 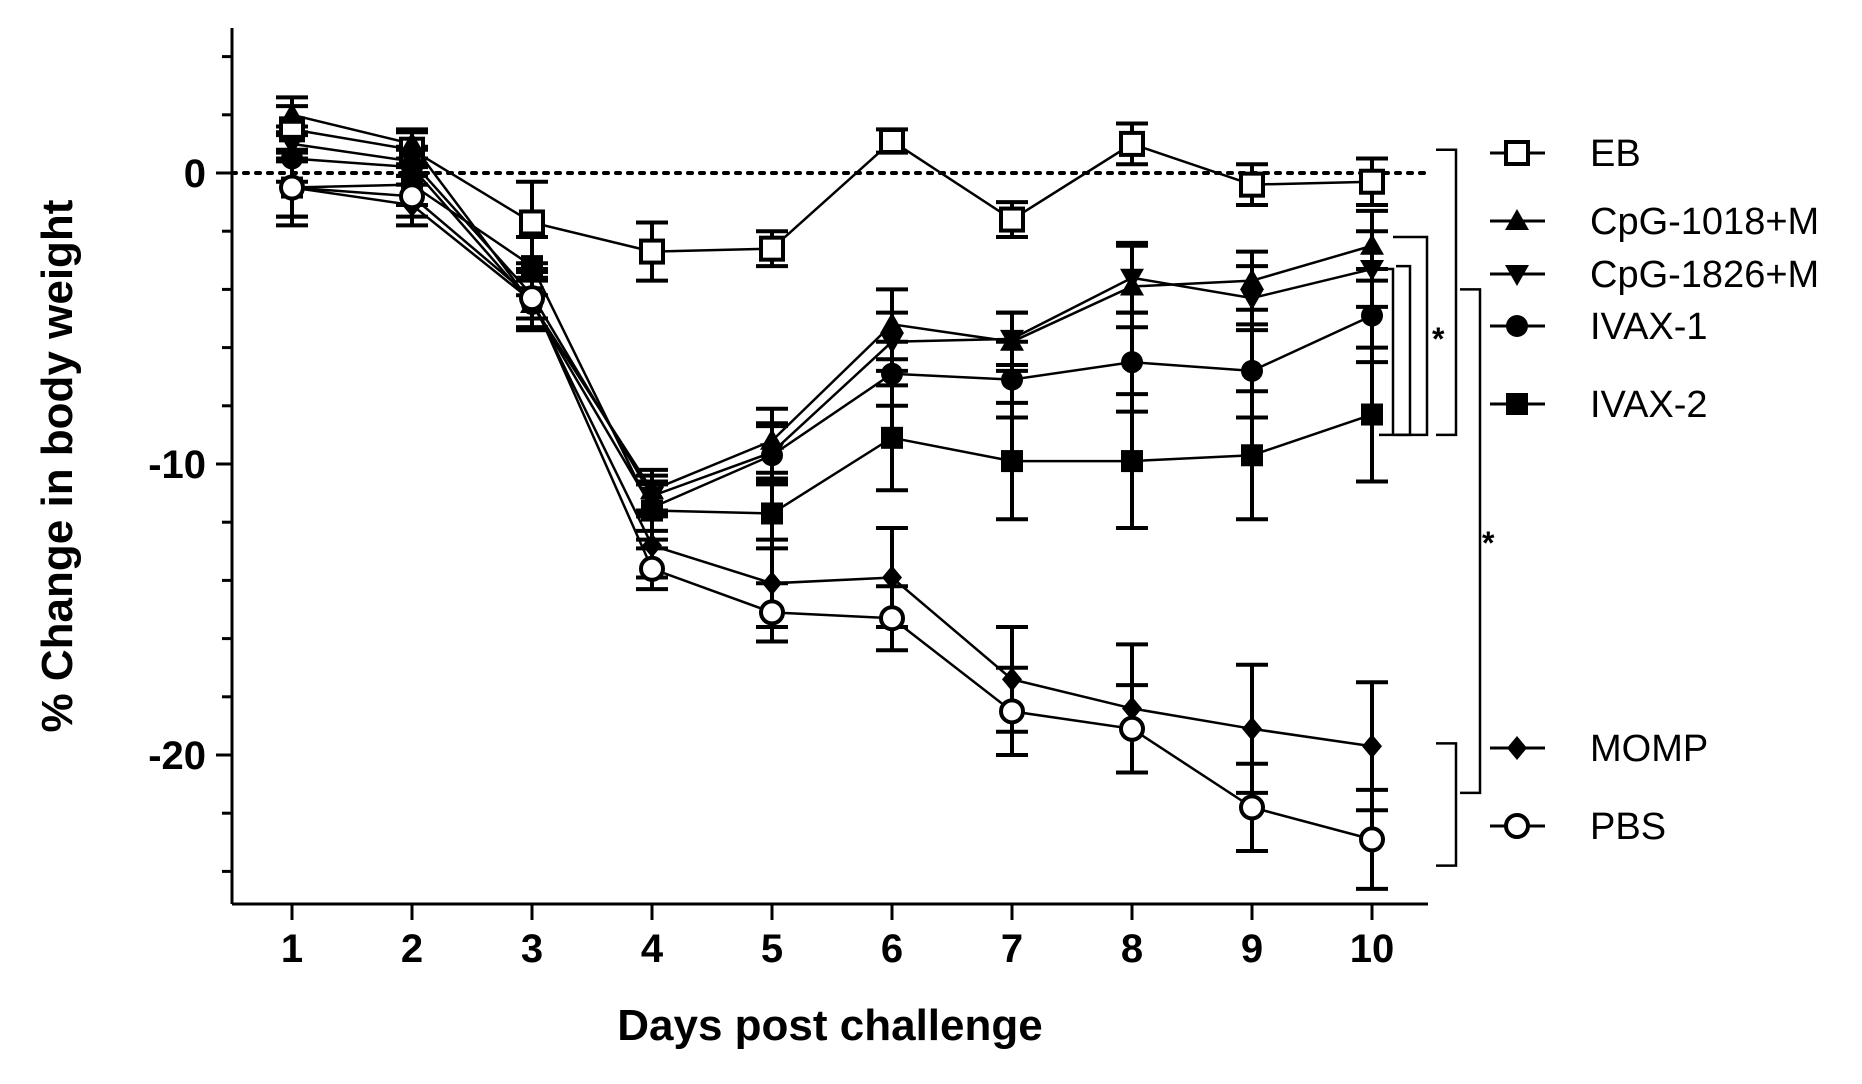 I want to click on bracket-momp-pbs-group, so click(x=1447, y=804).